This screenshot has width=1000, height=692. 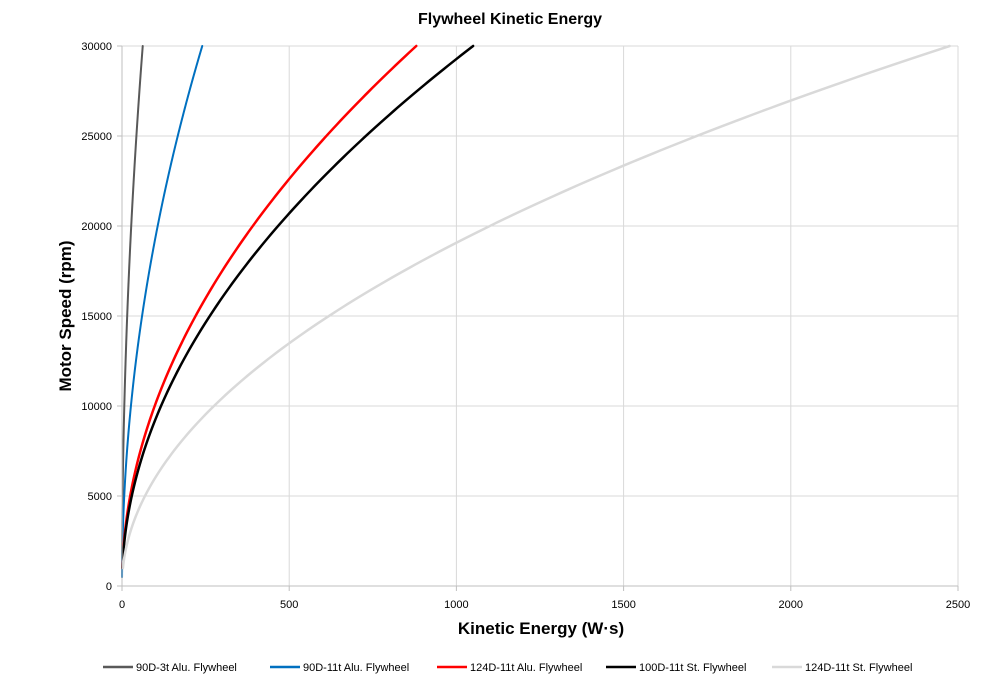 I want to click on y-tick-label: 5000, so click(x=100, y=497).